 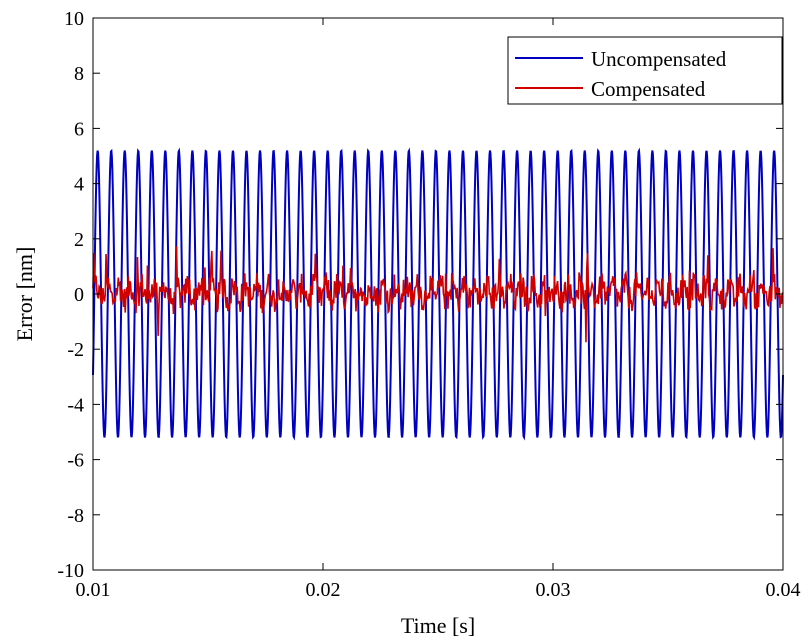 I want to click on y-tick-label: 6, so click(x=79, y=129).